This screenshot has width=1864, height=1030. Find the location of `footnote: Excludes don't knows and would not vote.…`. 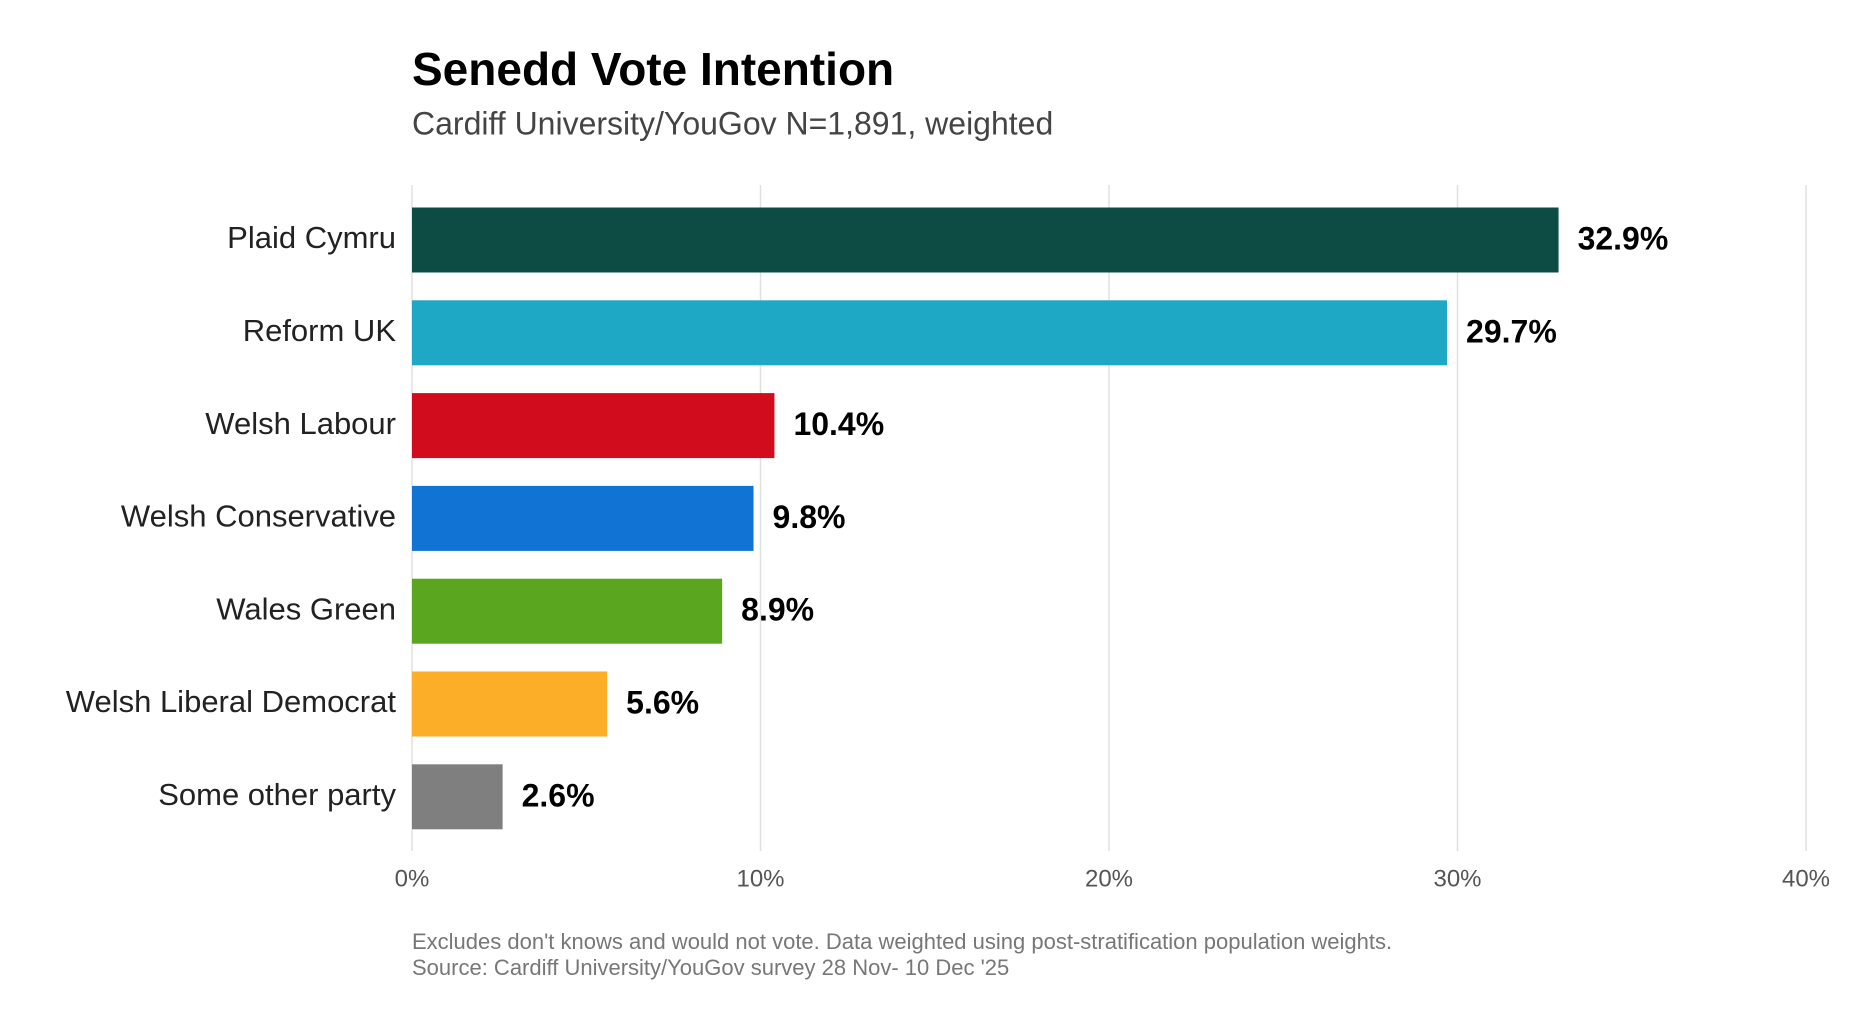

footnote: Excludes don't knows and would not vote.… is located at coordinates (902, 941).